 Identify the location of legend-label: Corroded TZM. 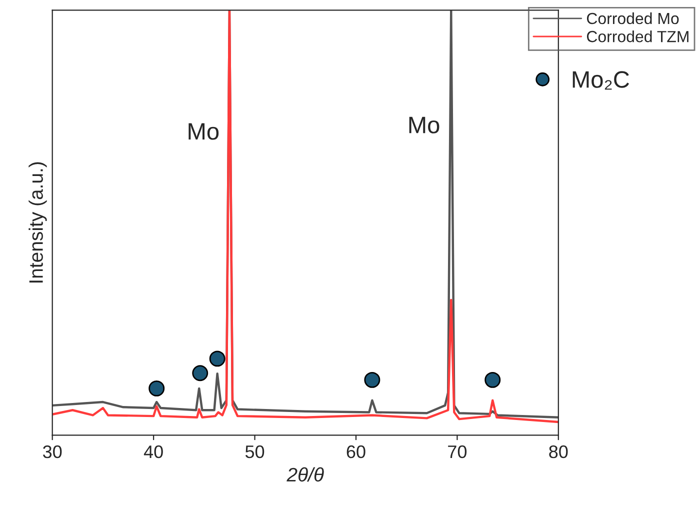
(637, 36).